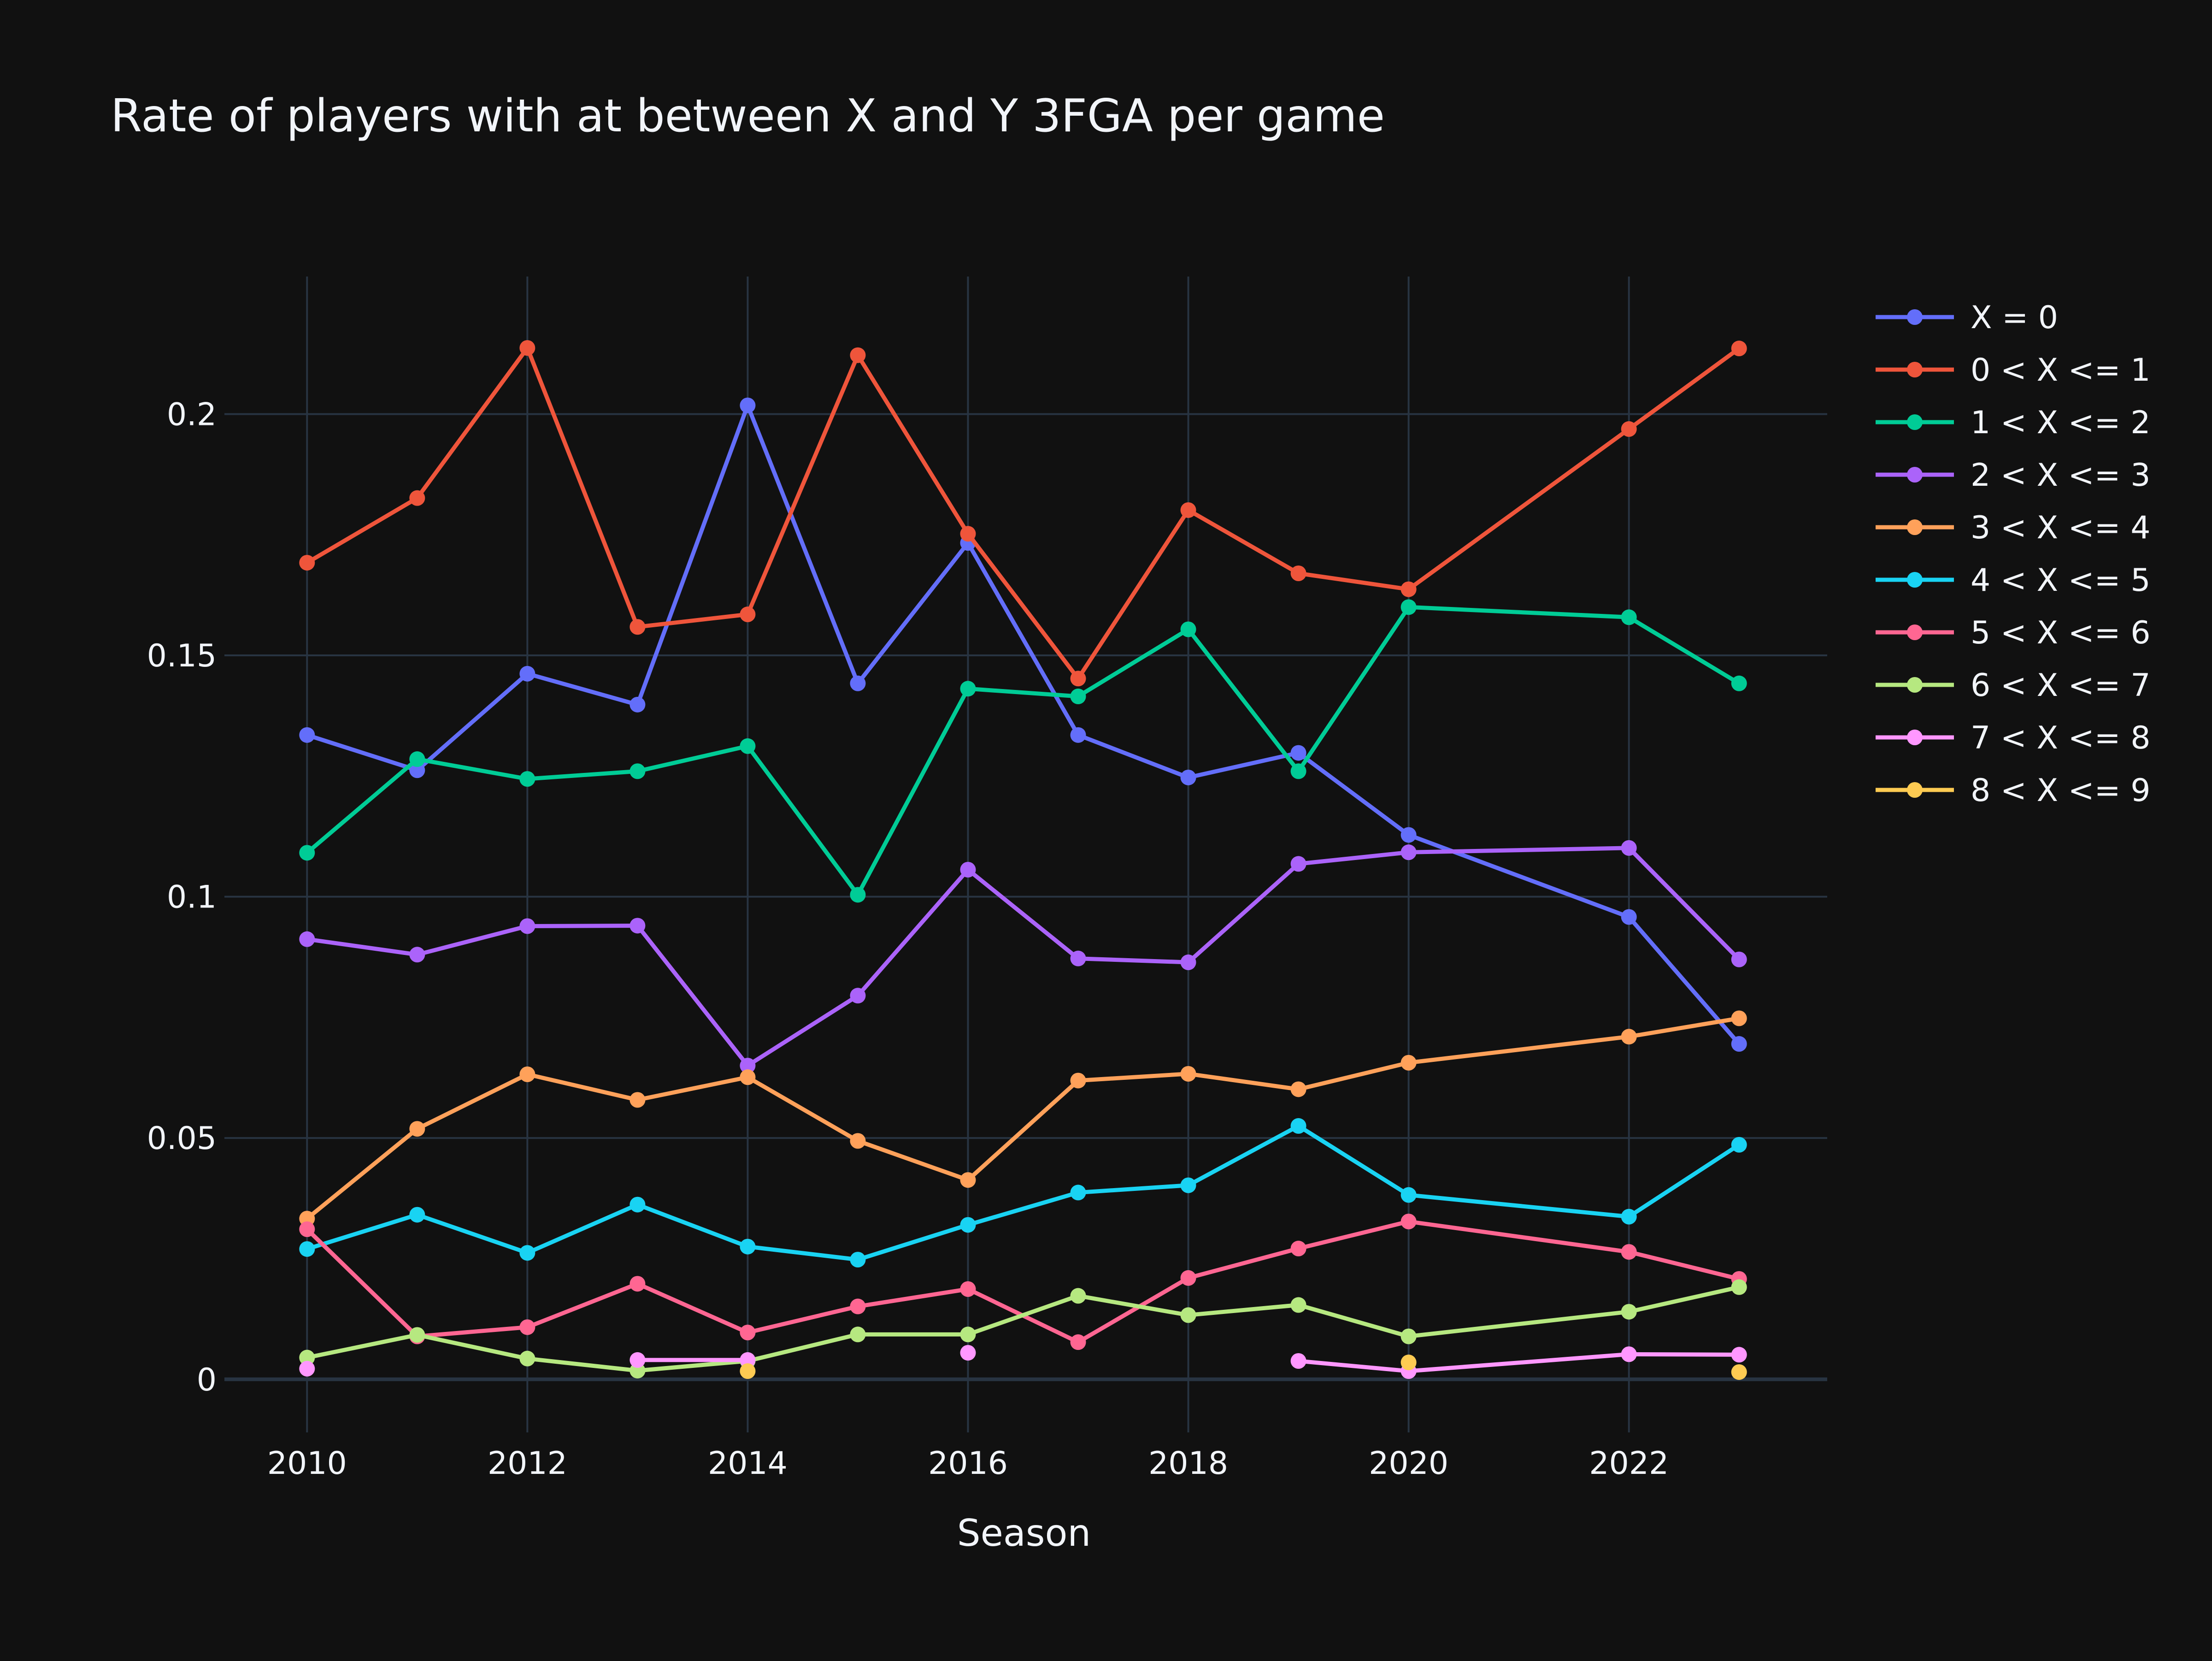 This screenshot has width=2212, height=1661. Describe the element at coordinates (2061, 633) in the screenshot. I see `legend-label: 5 < X <= 6` at that location.